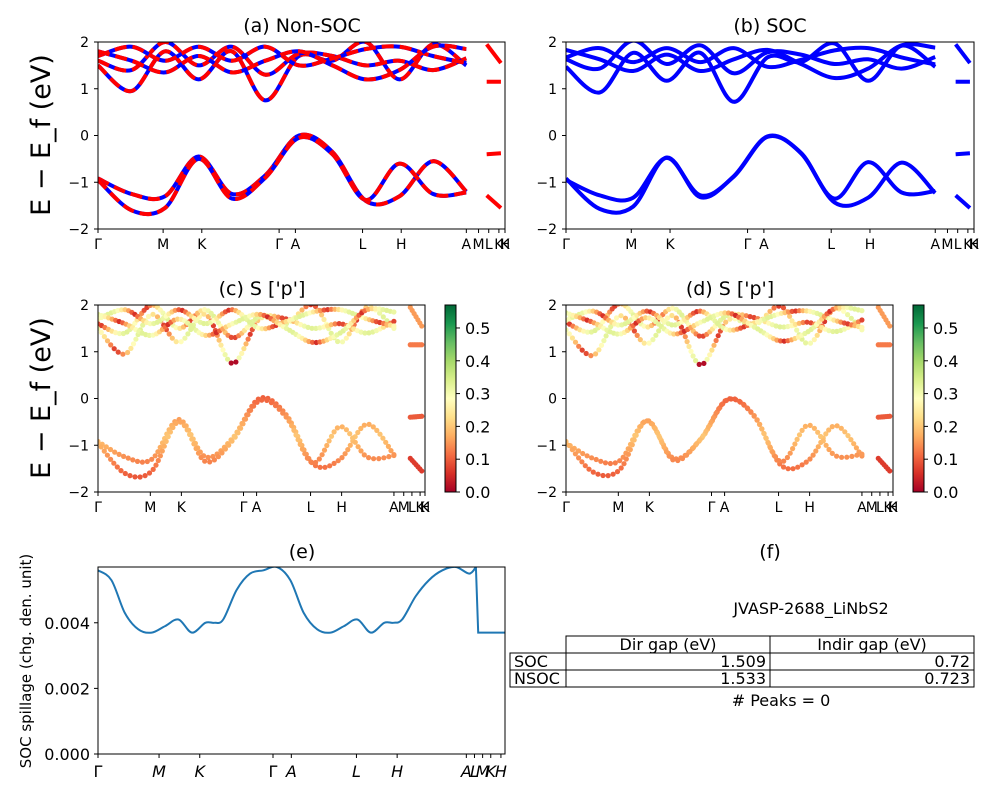  I want to click on panel-e-frame, so click(301, 660).